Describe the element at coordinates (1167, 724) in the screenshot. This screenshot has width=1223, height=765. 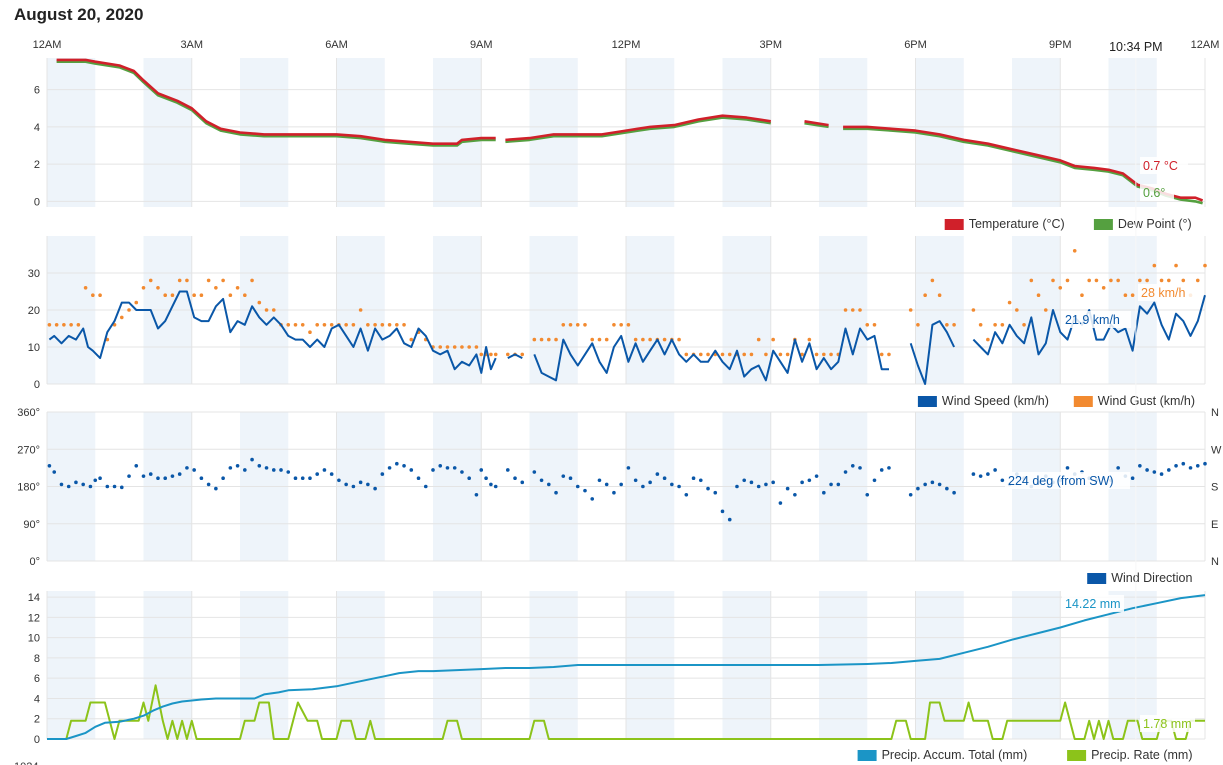
I see `annotation-label: 1.78 mm` at that location.